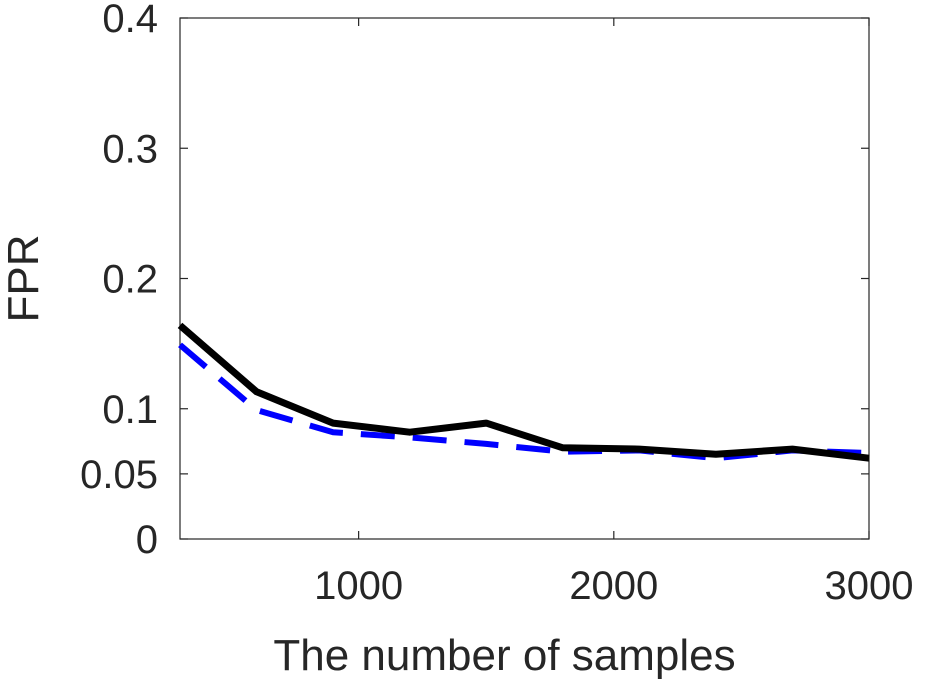 This screenshot has width=925, height=681. Describe the element at coordinates (358, 586) in the screenshot. I see `x-tick-label: 1000` at that location.